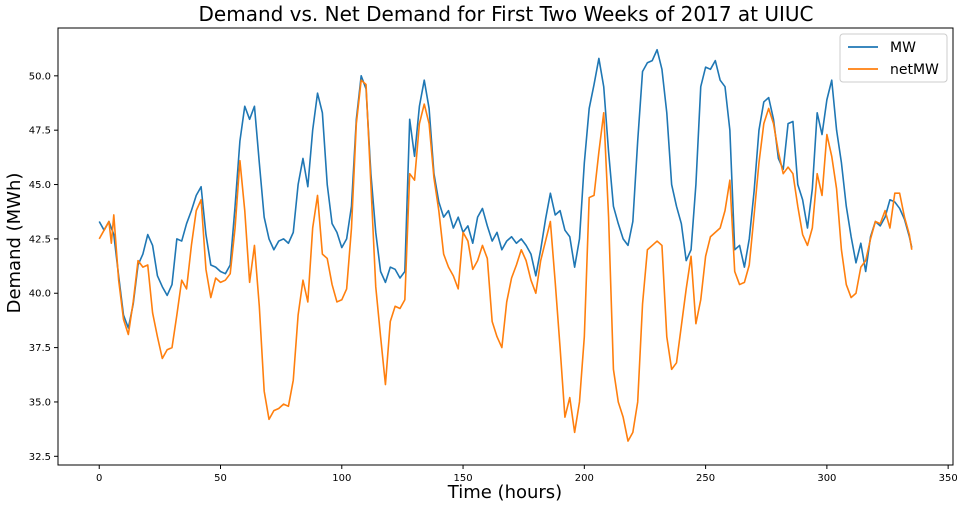 This screenshot has height=509, width=963. Describe the element at coordinates (40, 457) in the screenshot. I see `y-tick-label: 32.5` at that location.